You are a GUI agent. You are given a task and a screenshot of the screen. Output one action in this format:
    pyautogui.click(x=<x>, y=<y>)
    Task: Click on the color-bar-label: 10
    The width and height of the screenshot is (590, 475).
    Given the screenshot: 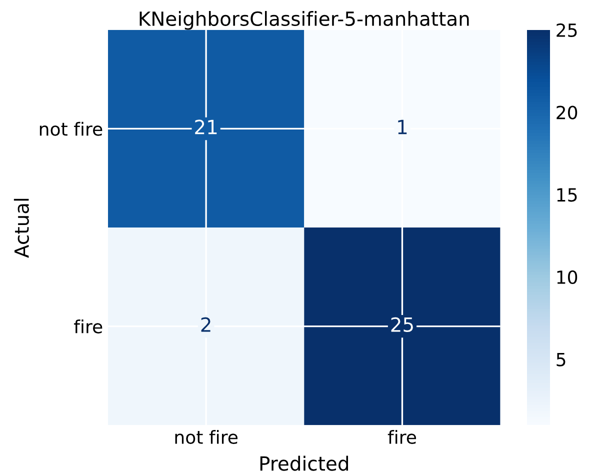 What is the action you would take?
    pyautogui.click(x=567, y=277)
    